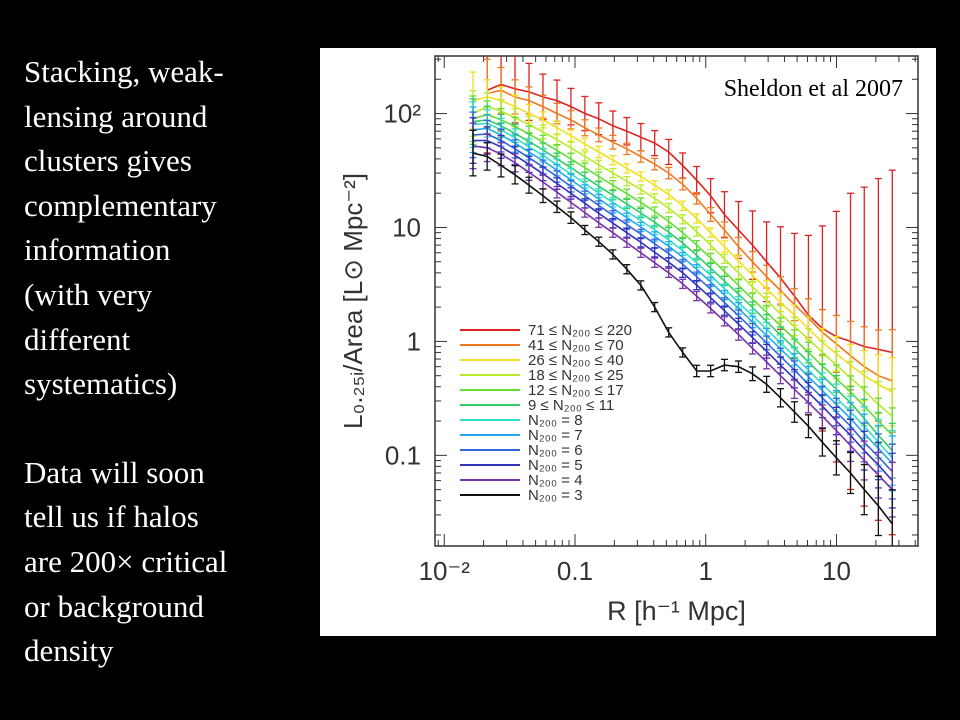 This screenshot has height=720, width=960. Describe the element at coordinates (97, 250) in the screenshot. I see `p1-line: information` at that location.